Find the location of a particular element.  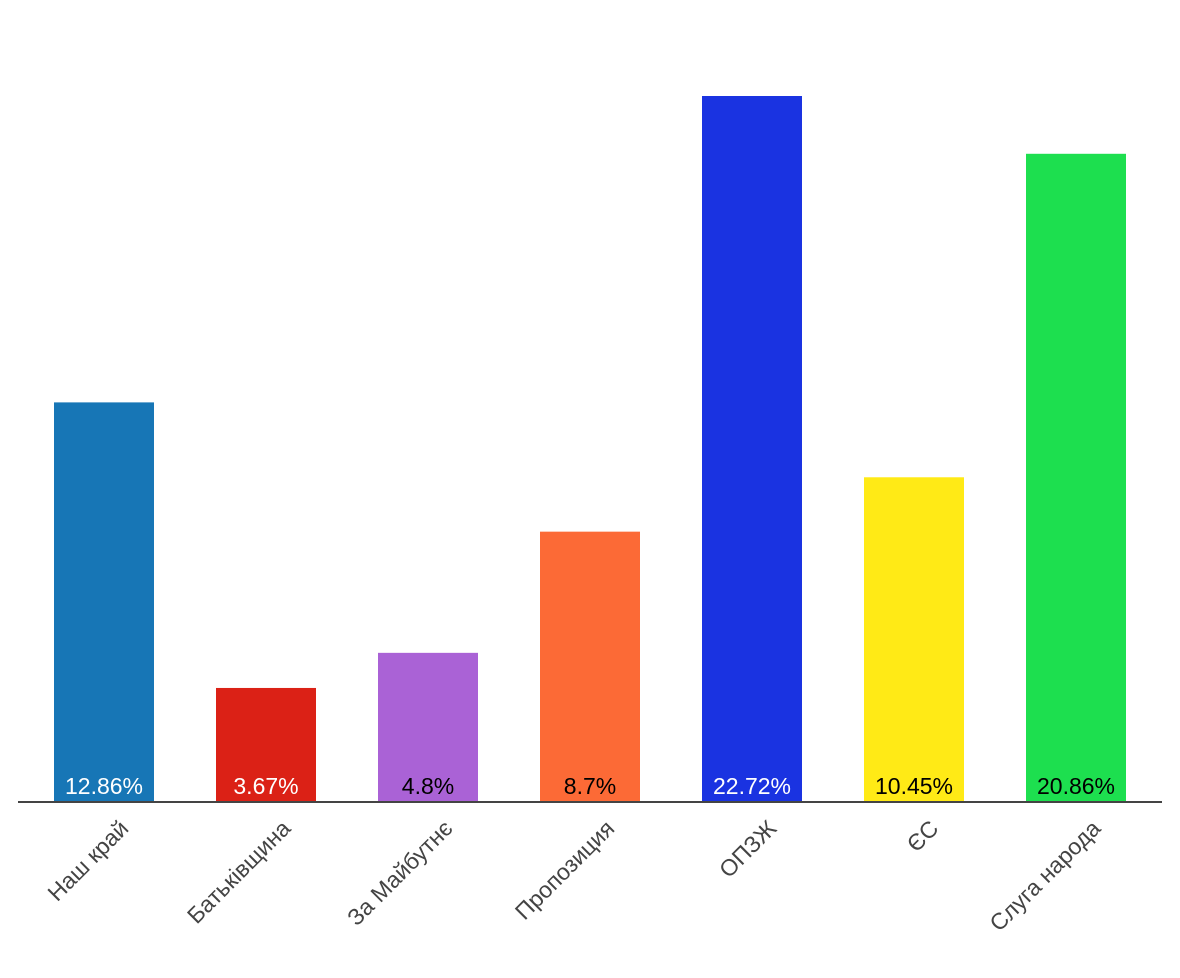

x-tick-label-3: Пропозиция is located at coordinates (565, 870).